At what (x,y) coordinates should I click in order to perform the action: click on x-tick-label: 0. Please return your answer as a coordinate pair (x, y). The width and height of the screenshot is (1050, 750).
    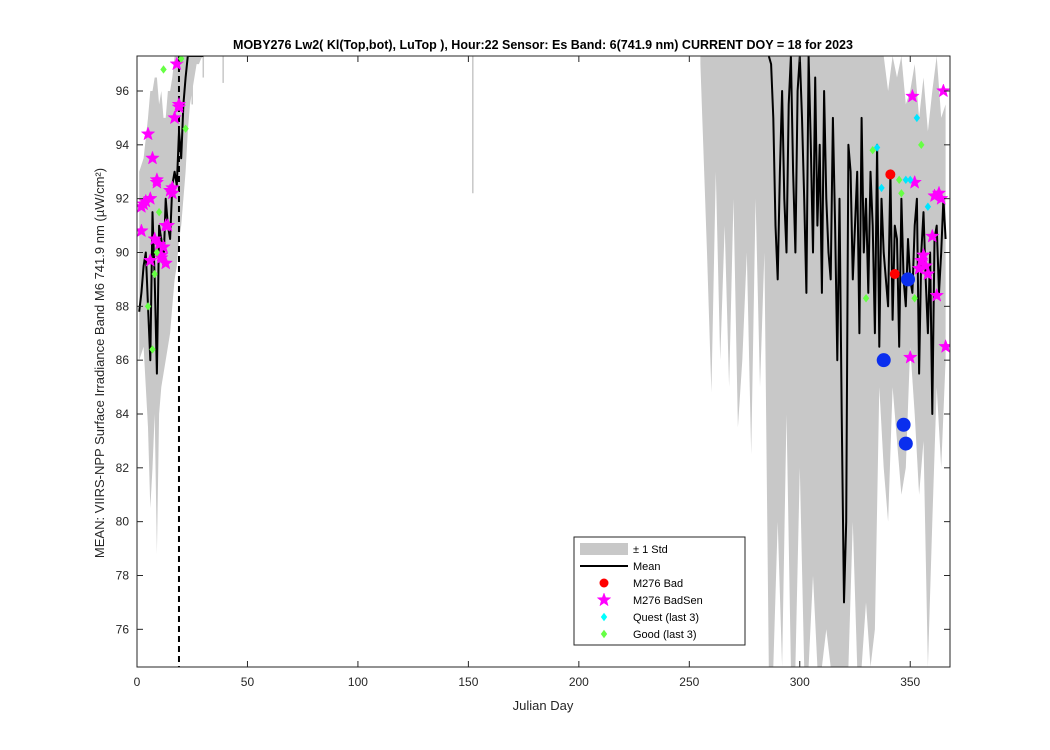
    Looking at the image, I should click on (137, 682).